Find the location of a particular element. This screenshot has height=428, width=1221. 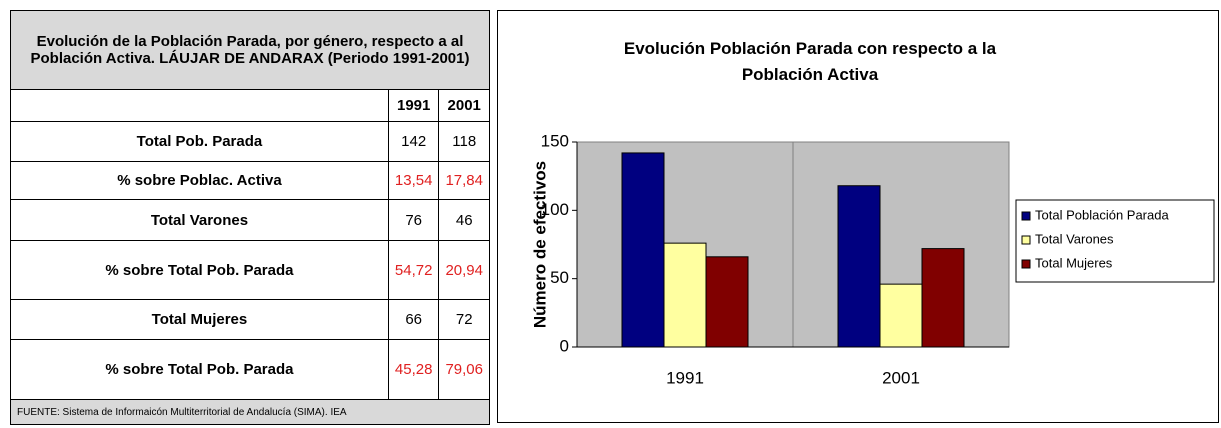

legend-label: Total Varones is located at coordinates (1074, 238).